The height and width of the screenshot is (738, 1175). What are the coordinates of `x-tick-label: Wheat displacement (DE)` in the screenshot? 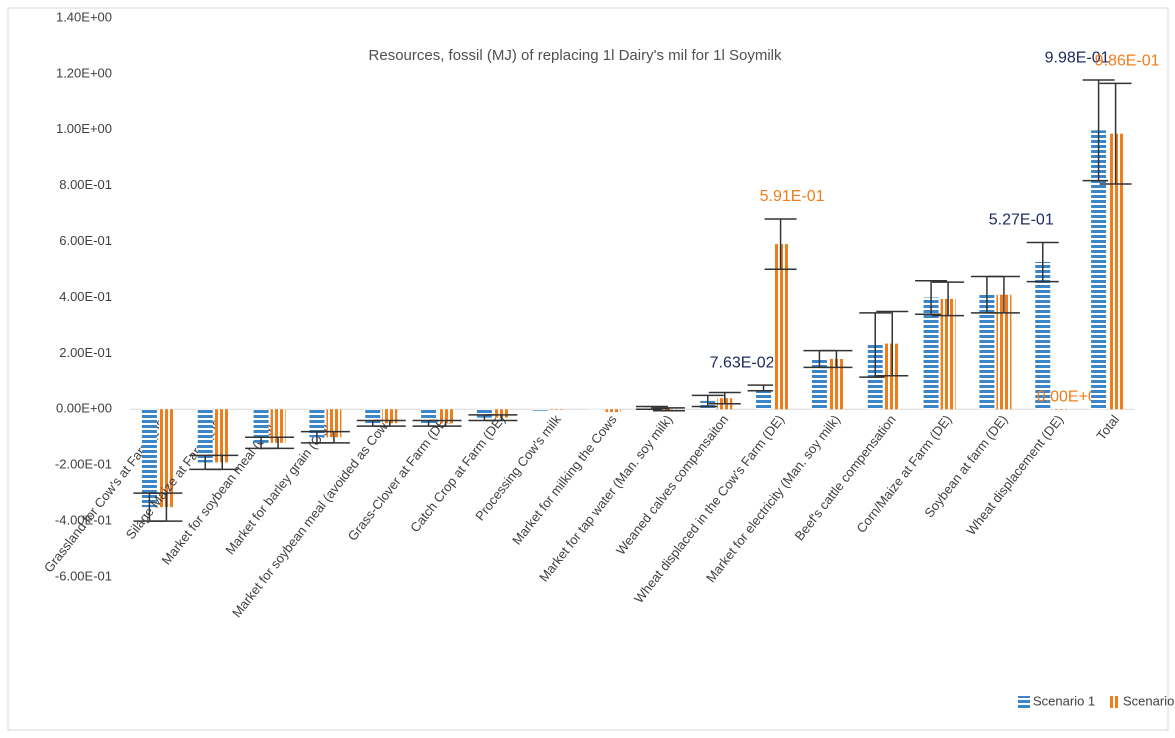 It's located at (1014, 475).